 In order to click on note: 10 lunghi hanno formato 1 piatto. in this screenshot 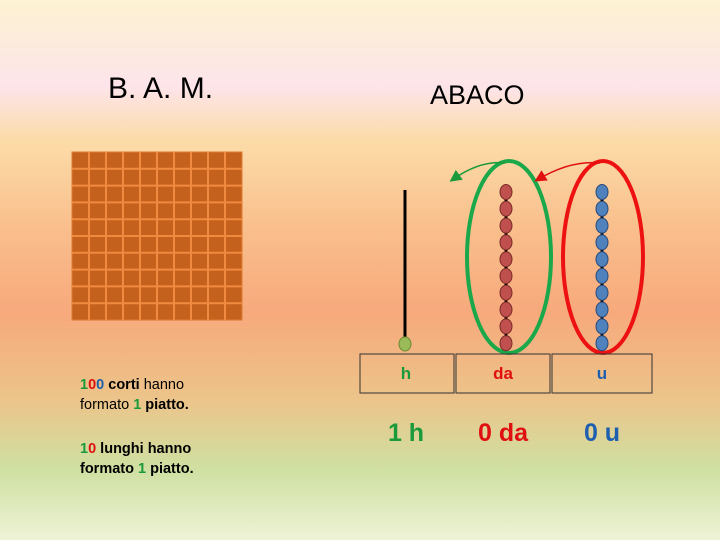, I will do `click(150, 459)`.